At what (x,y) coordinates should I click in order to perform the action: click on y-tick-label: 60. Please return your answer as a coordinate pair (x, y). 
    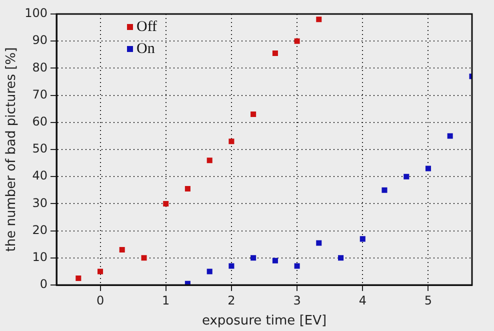
    Looking at the image, I should click on (40, 121).